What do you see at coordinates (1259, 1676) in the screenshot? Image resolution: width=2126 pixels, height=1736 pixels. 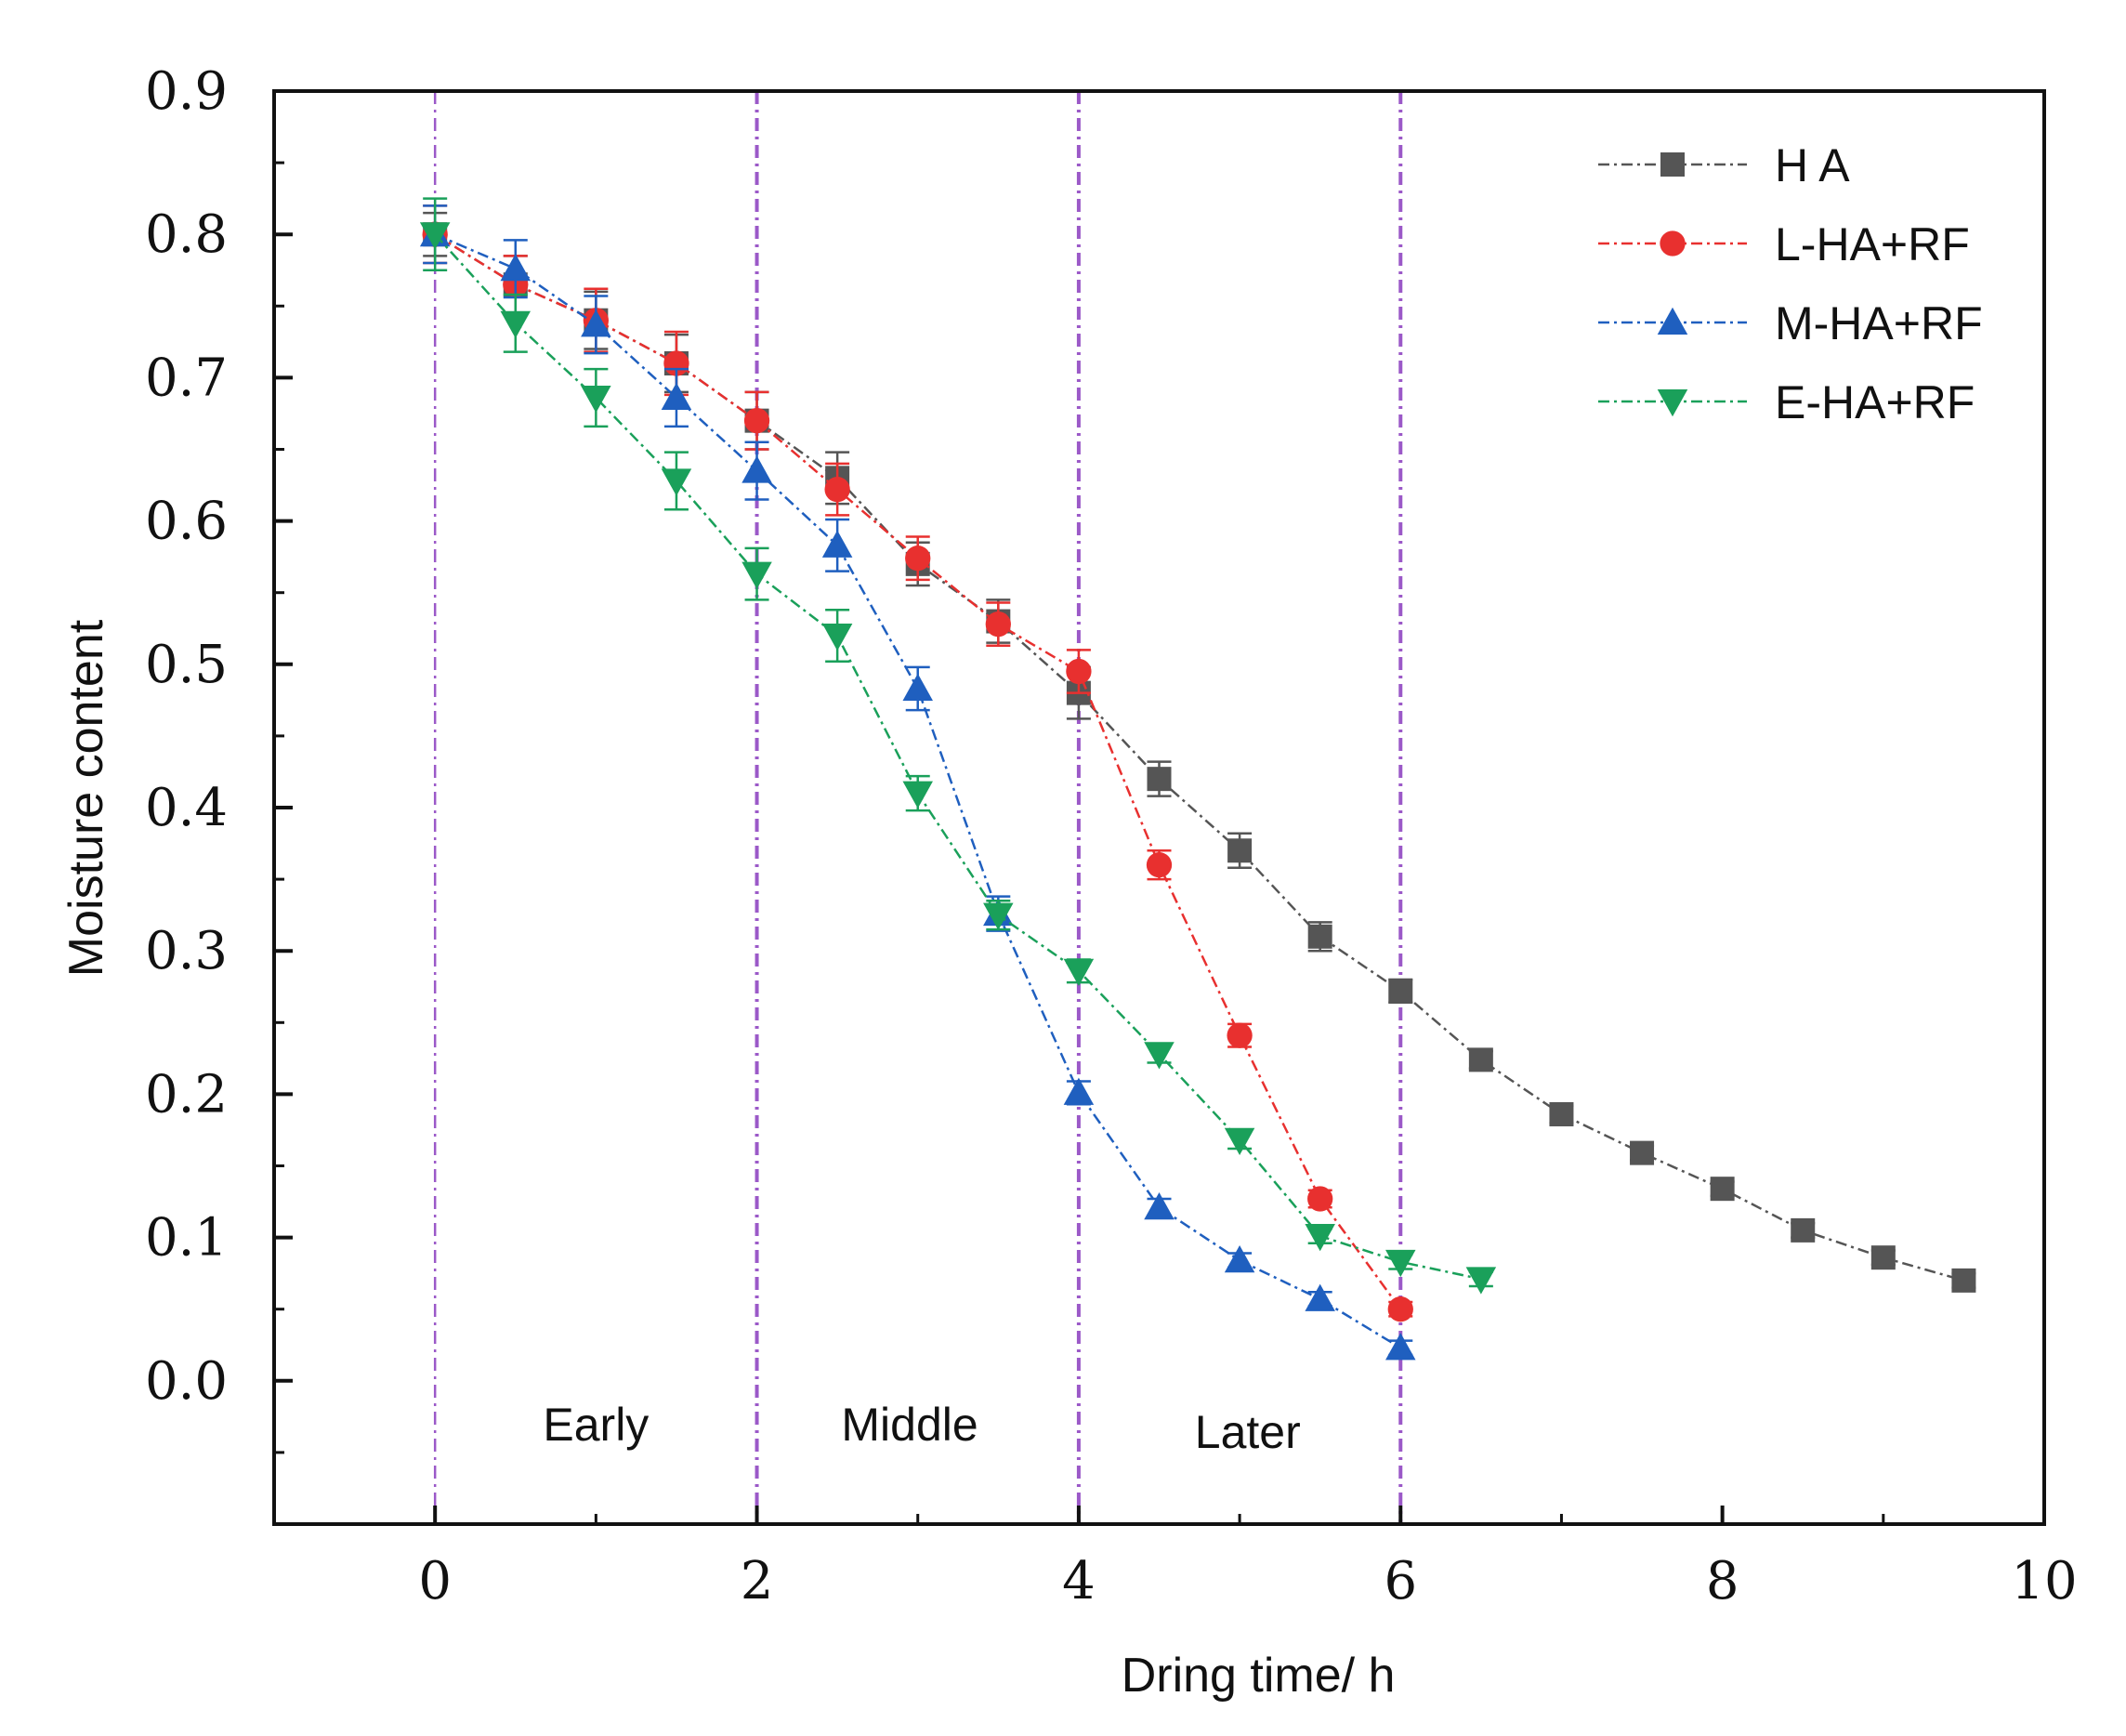 I see `x-axis-title: Dring time/ h` at bounding box center [1259, 1676].